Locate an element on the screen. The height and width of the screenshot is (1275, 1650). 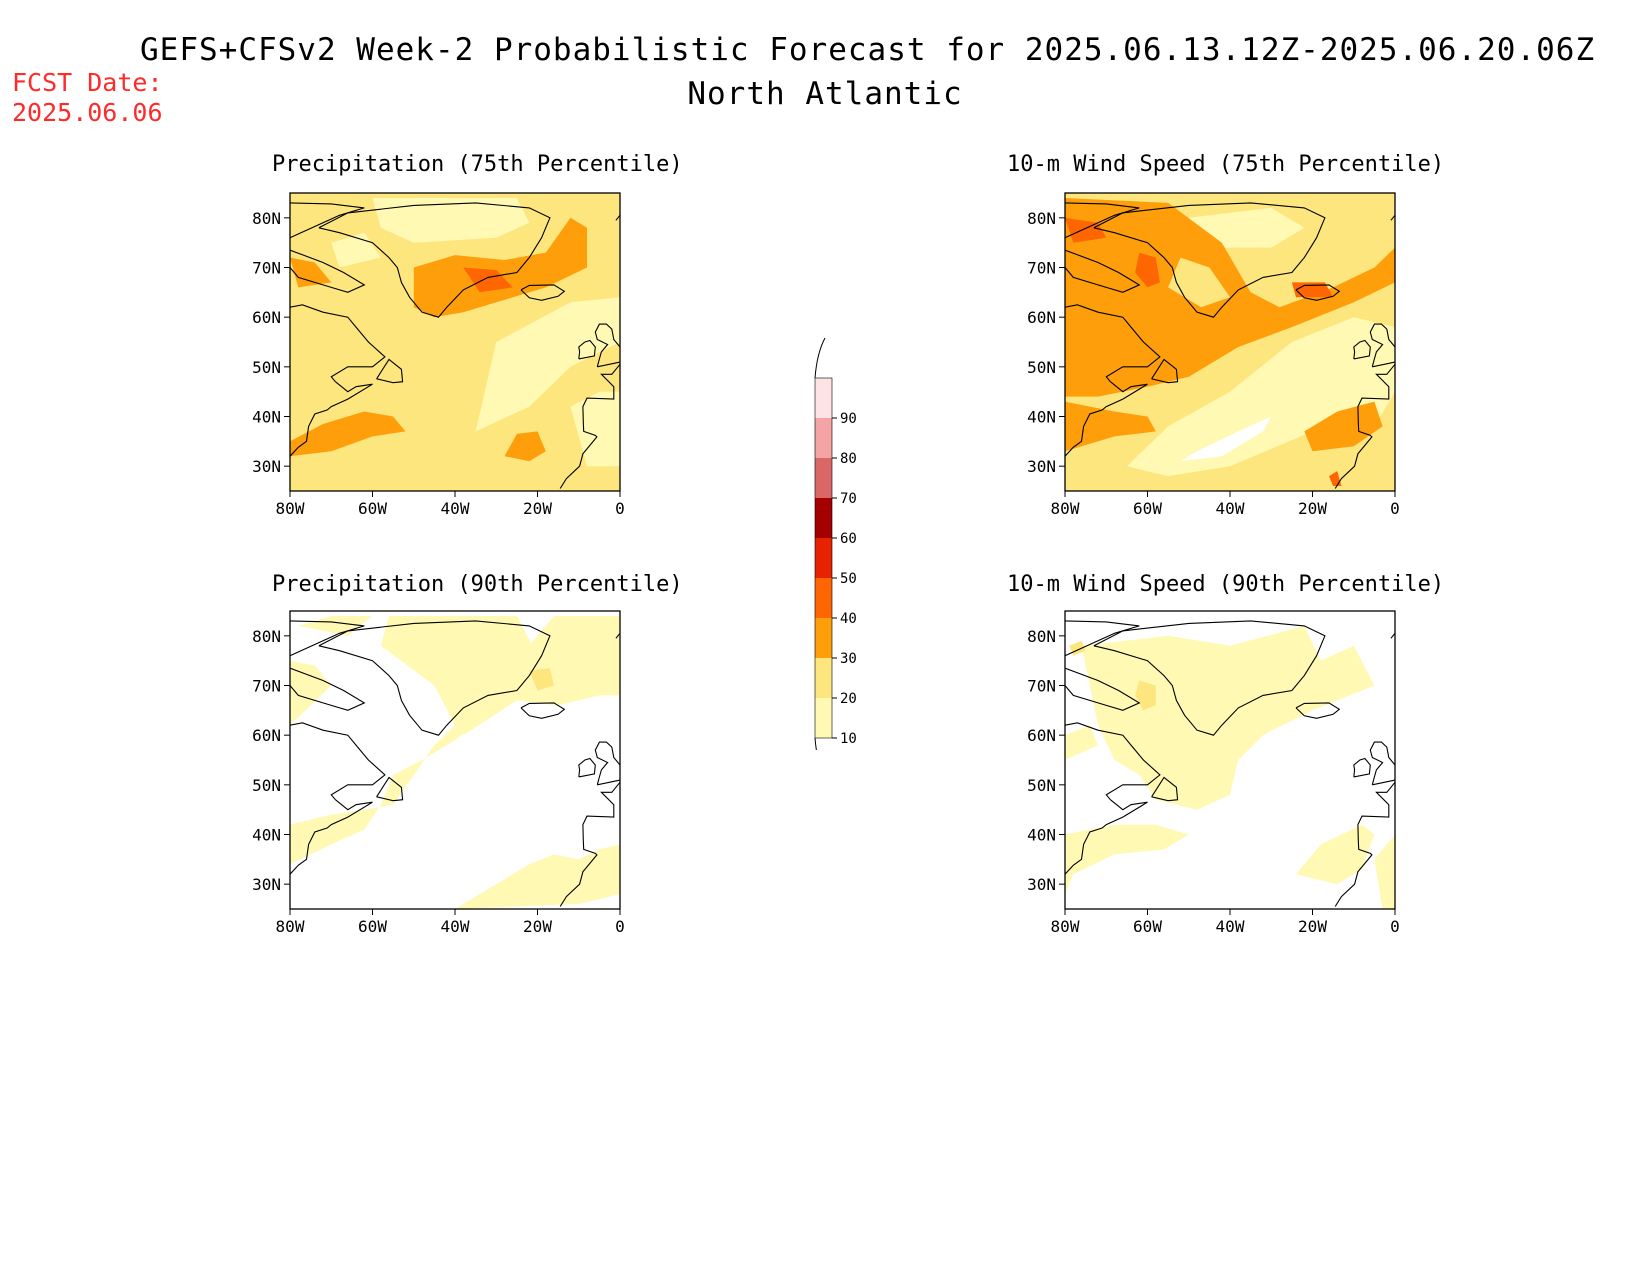
map-precip-90: 80N 70N 60N 50N 40N 30N 80W 60W 40W 20W 0 is located at coordinates (438, 773).